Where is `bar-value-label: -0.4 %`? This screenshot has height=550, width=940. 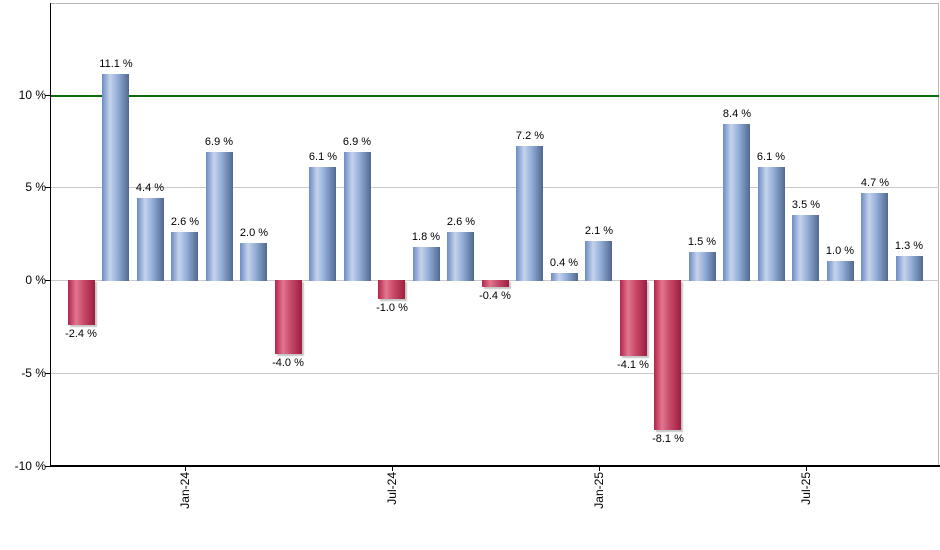 bar-value-label: -0.4 % is located at coordinates (495, 296).